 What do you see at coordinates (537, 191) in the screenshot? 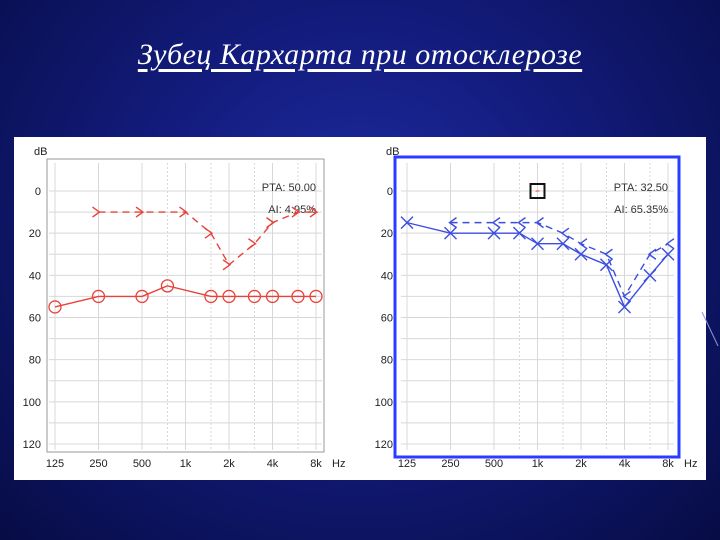
I see `selection-box` at bounding box center [537, 191].